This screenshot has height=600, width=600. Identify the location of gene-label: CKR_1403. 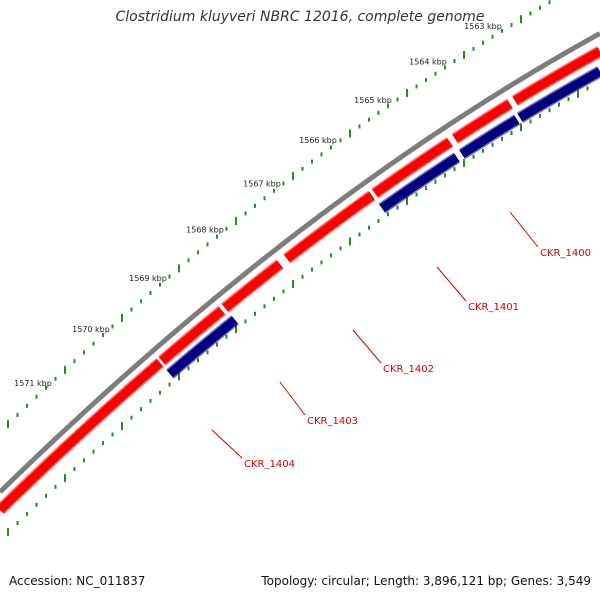
(332, 421).